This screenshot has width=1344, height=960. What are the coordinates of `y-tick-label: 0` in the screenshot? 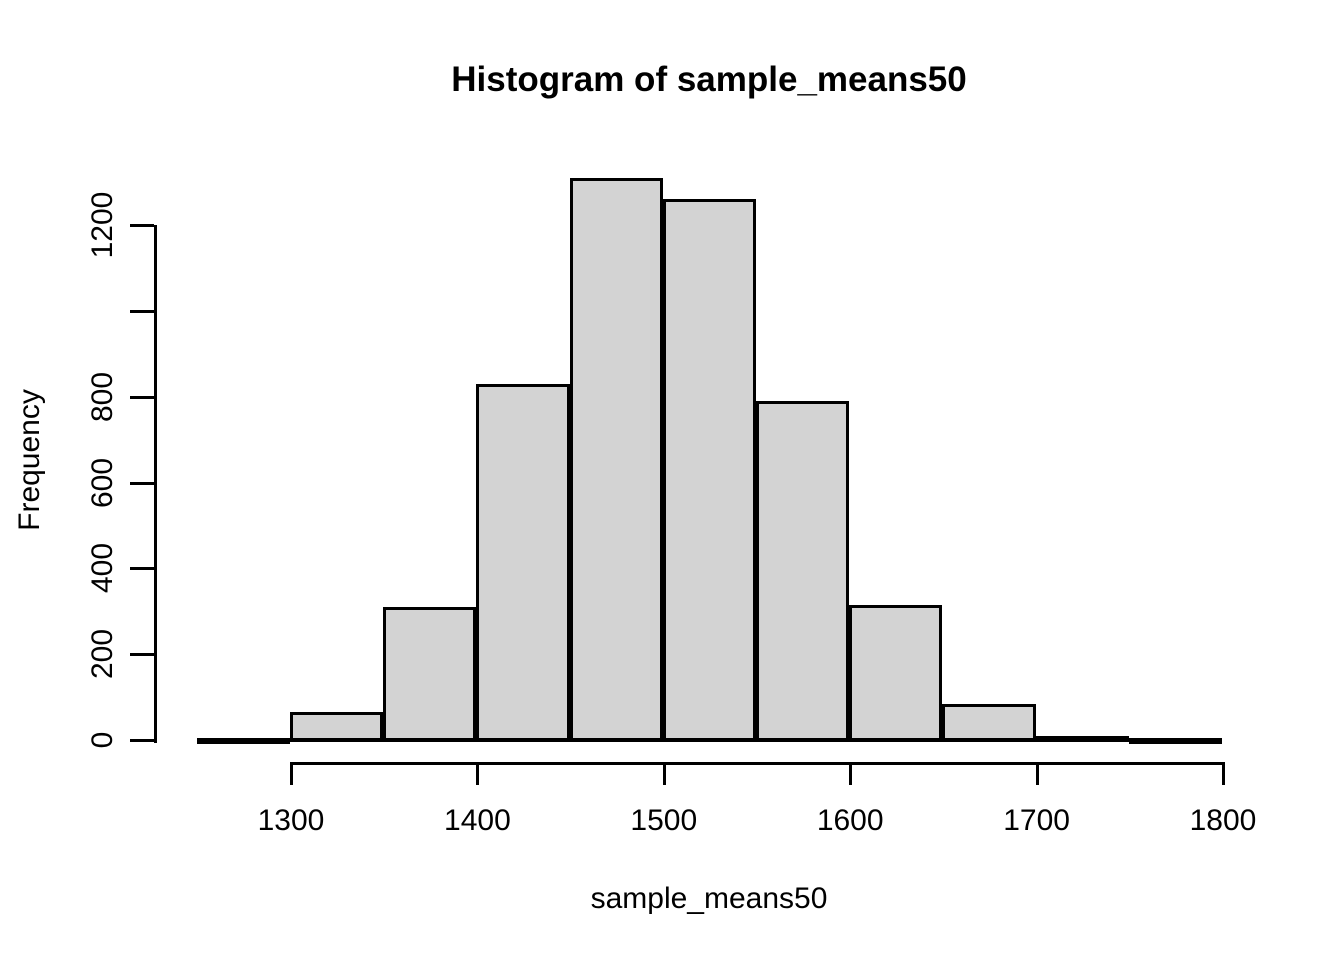 It's located at (102, 740).